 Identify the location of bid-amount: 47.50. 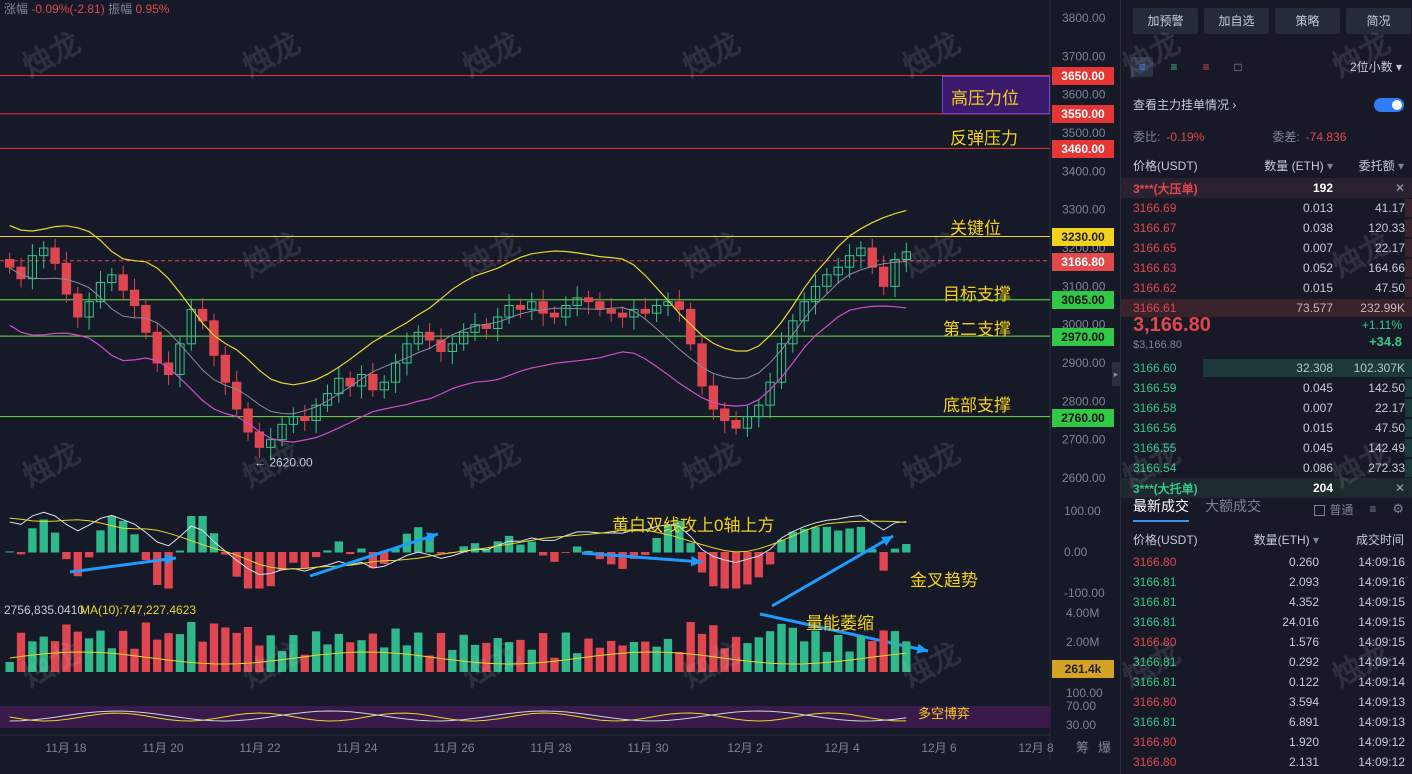
(1389, 428).